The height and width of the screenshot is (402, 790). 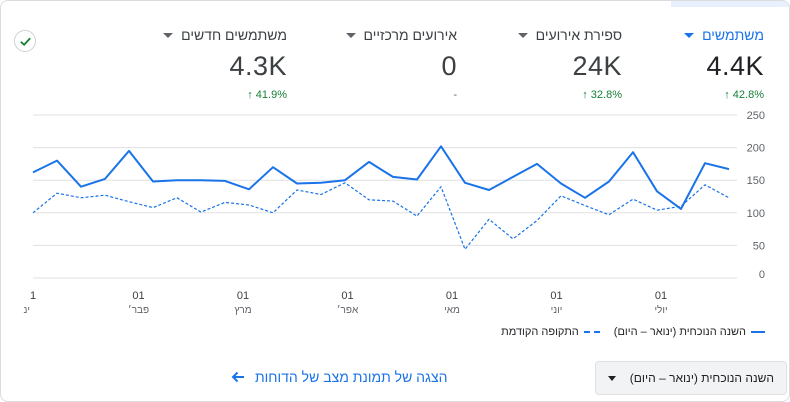 I want to click on metric-value: 24K, so click(x=597, y=66).